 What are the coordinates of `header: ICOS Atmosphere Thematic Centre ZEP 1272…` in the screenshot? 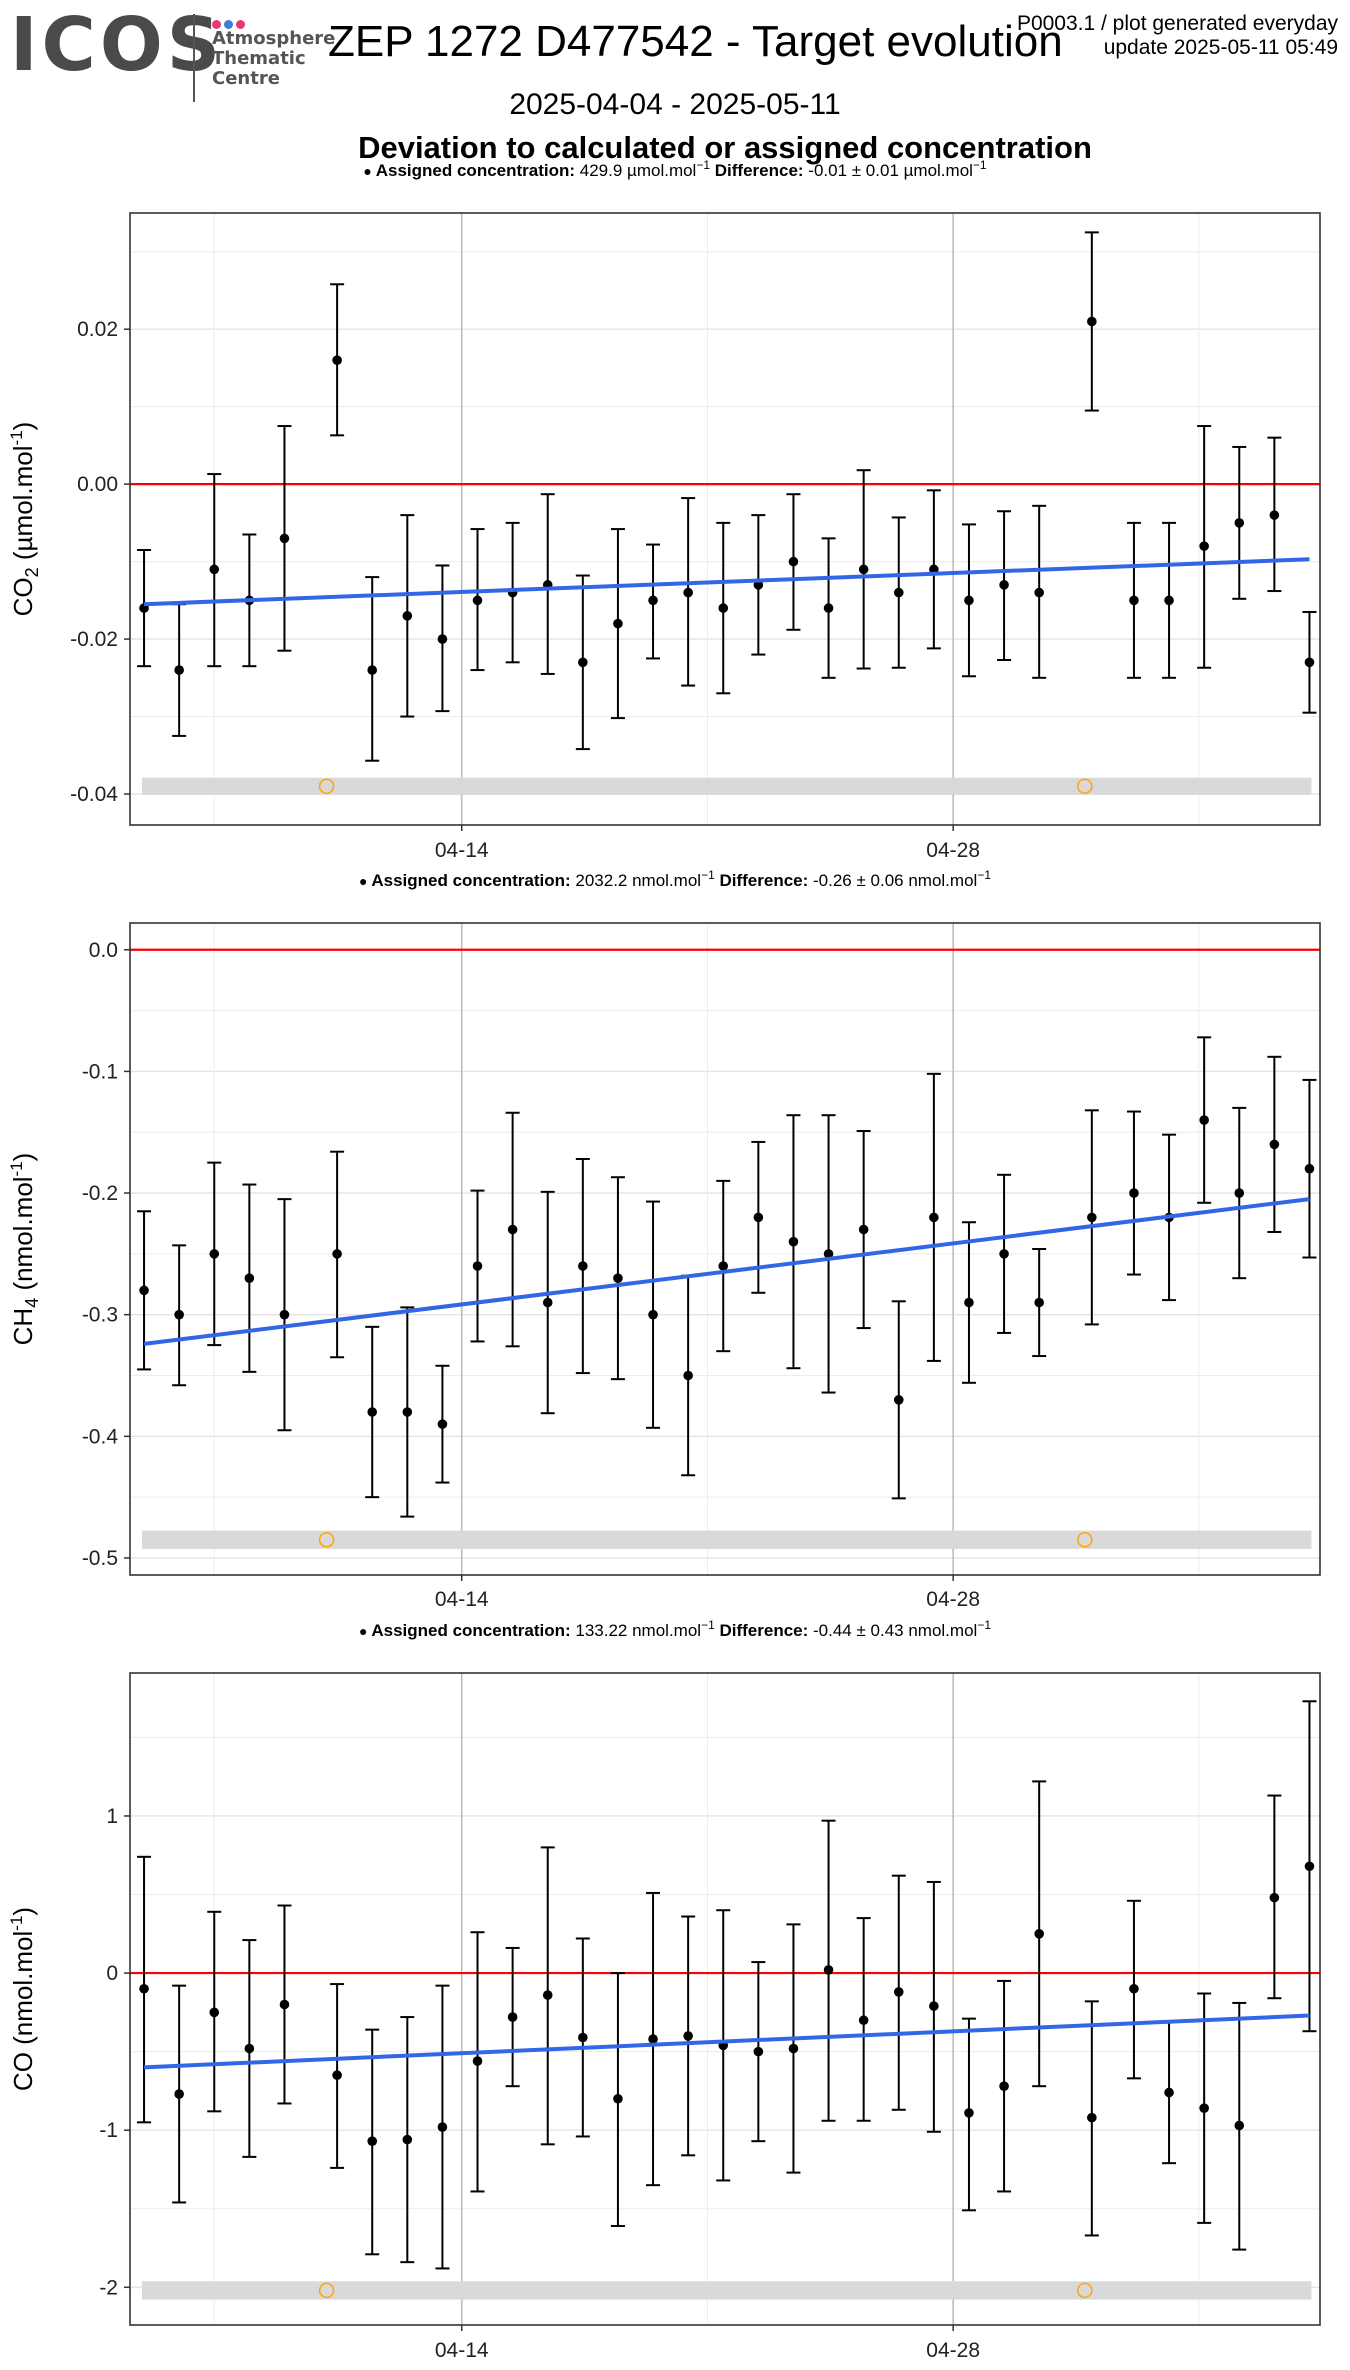 It's located at (675, 100).